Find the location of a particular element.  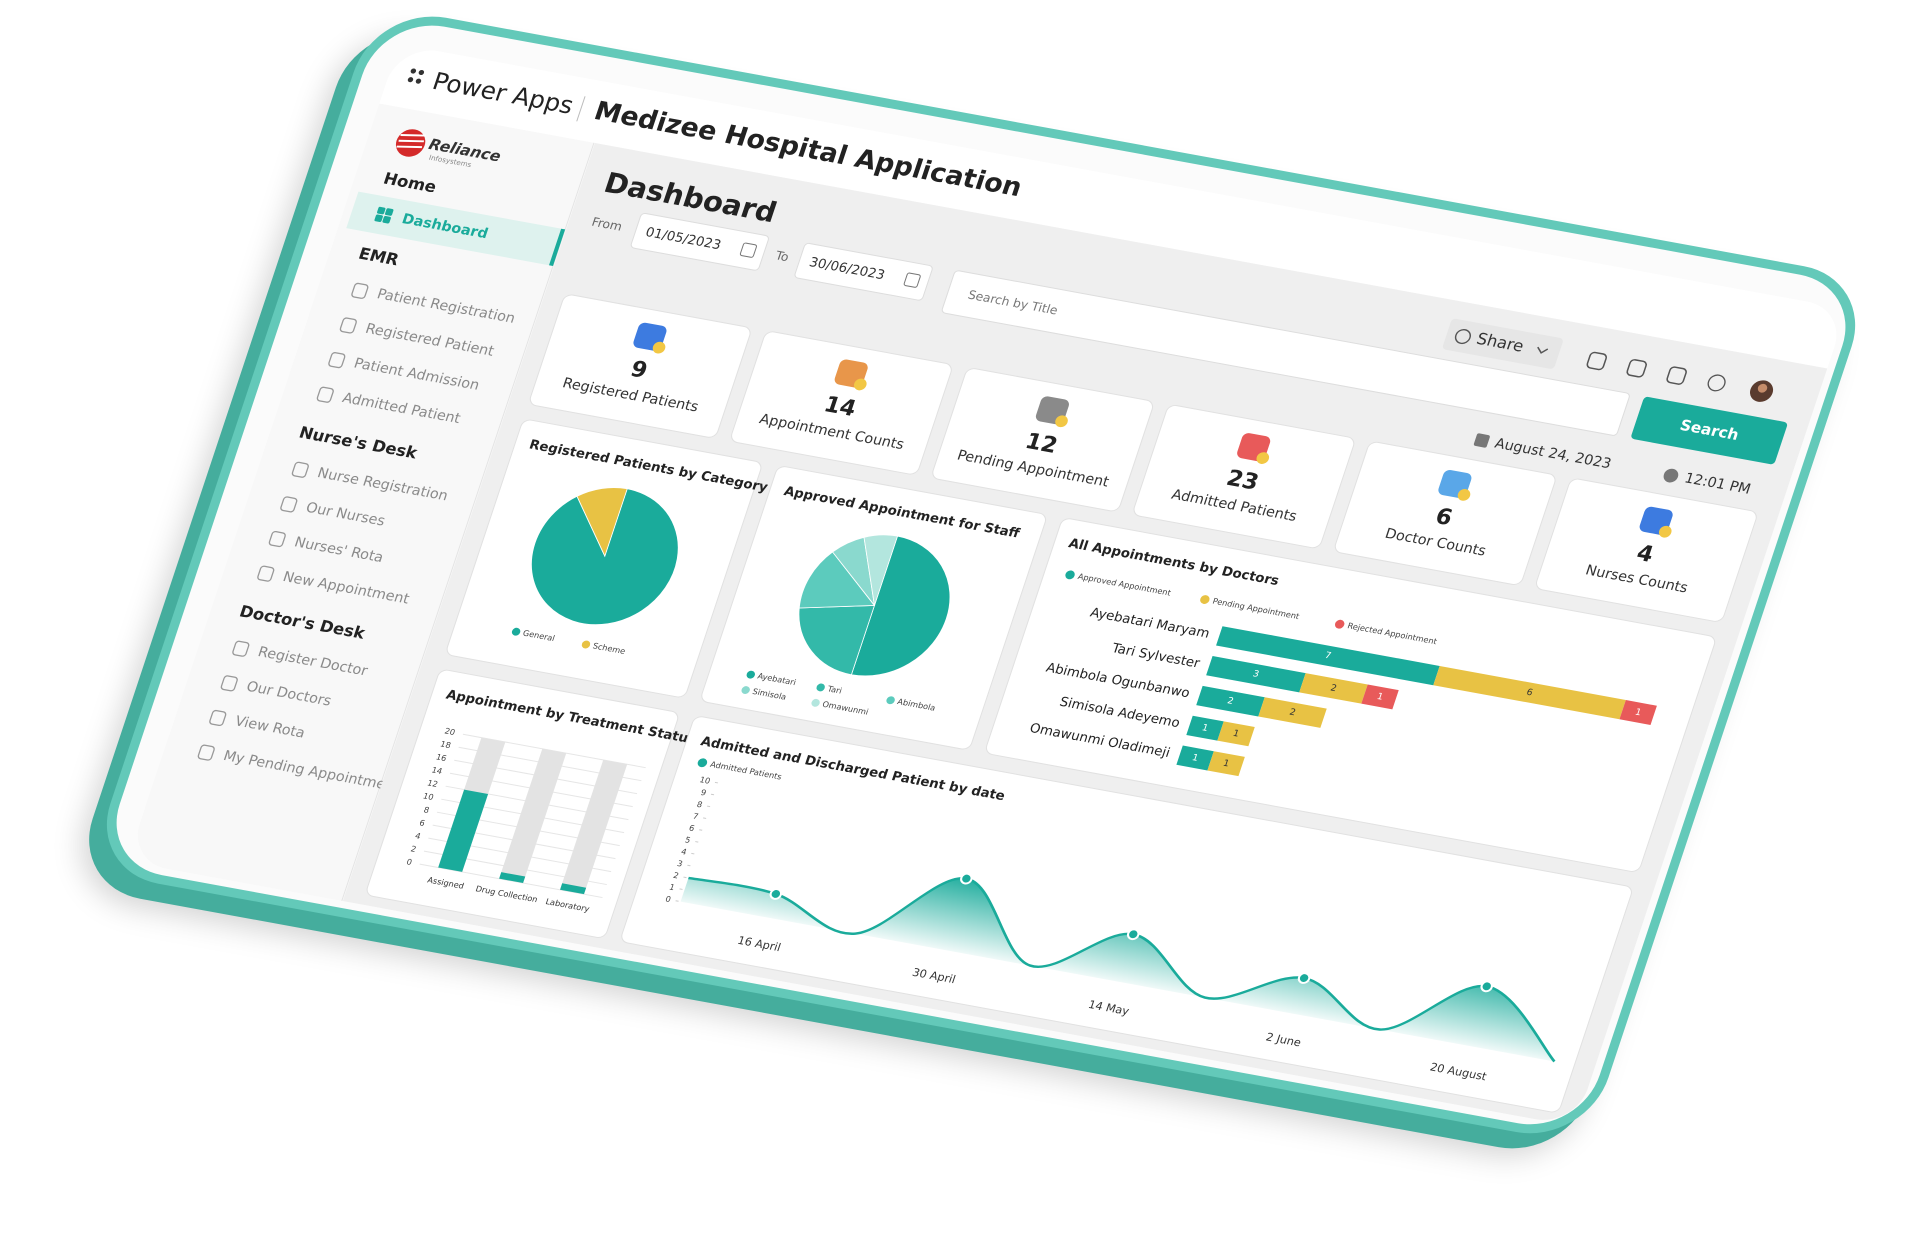

search-input is located at coordinates (1285, 353).